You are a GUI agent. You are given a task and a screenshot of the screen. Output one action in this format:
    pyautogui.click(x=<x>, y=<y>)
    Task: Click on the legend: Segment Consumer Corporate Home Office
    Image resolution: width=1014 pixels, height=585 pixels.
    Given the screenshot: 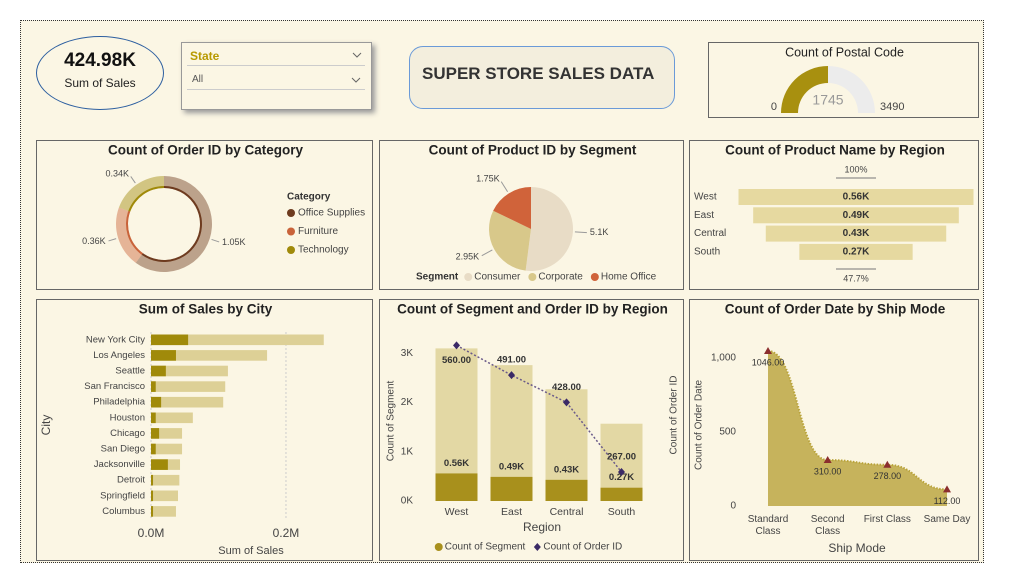 What is the action you would take?
    pyautogui.click(x=536, y=277)
    